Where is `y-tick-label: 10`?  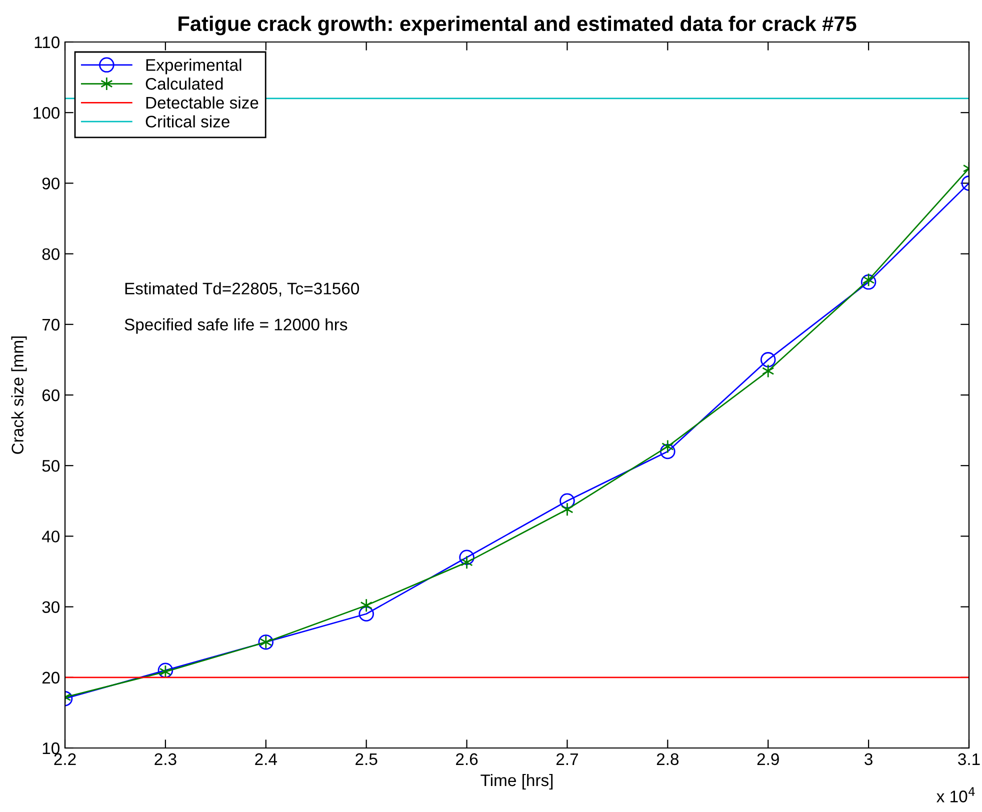 y-tick-label: 10 is located at coordinates (51, 748).